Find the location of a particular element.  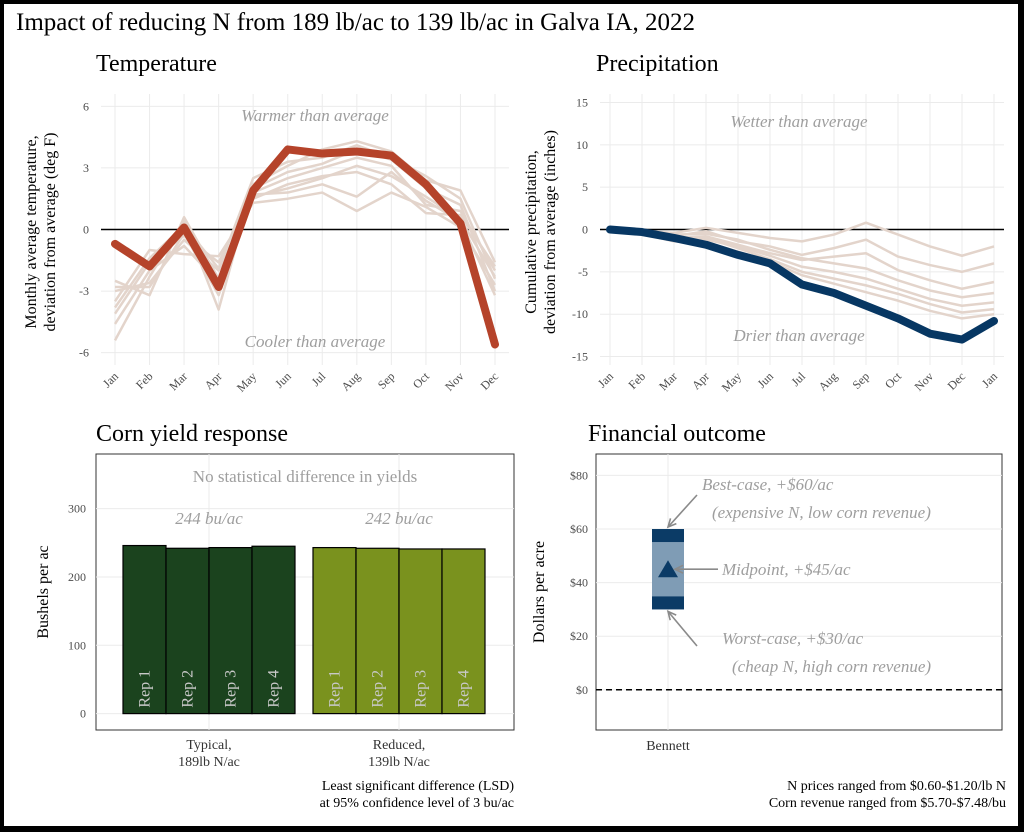

worst-case-arrow-head is located at coordinates (671, 615).